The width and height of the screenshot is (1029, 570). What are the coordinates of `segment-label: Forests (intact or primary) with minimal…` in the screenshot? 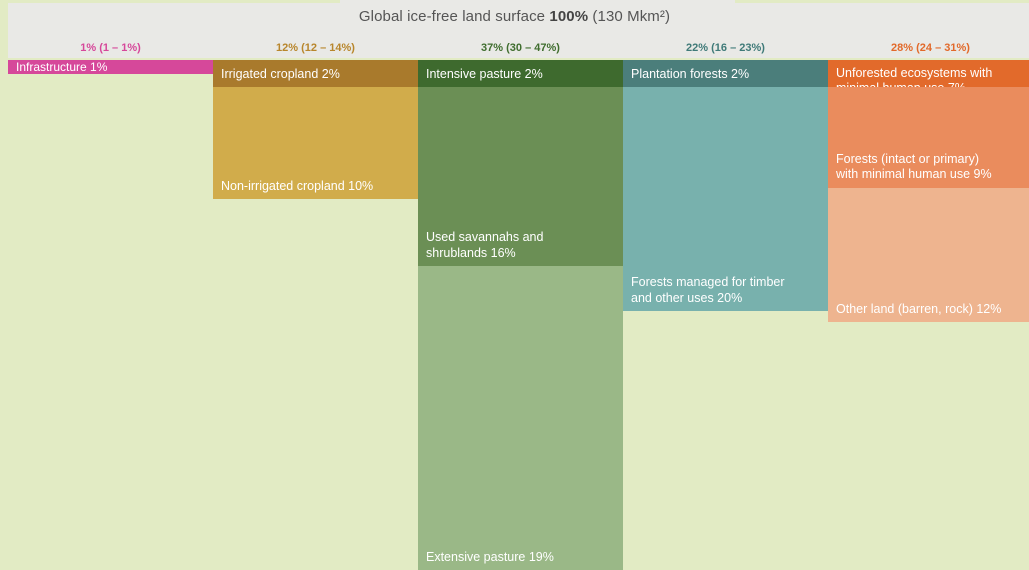 It's located at (914, 166).